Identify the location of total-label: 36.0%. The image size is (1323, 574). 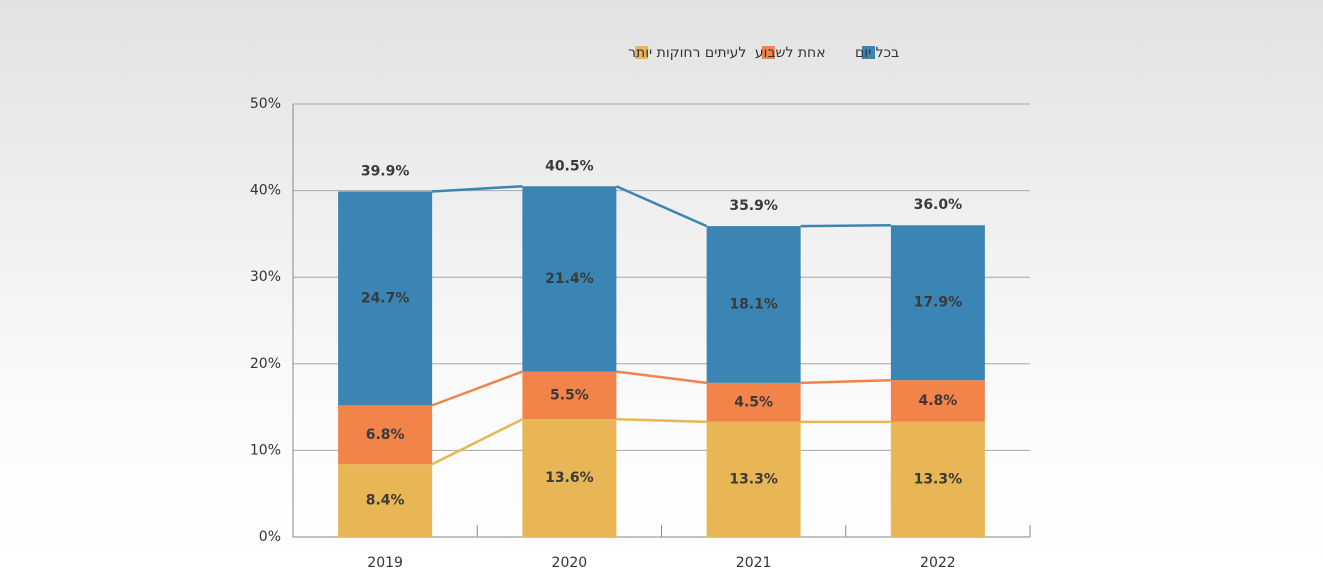
(938, 205).